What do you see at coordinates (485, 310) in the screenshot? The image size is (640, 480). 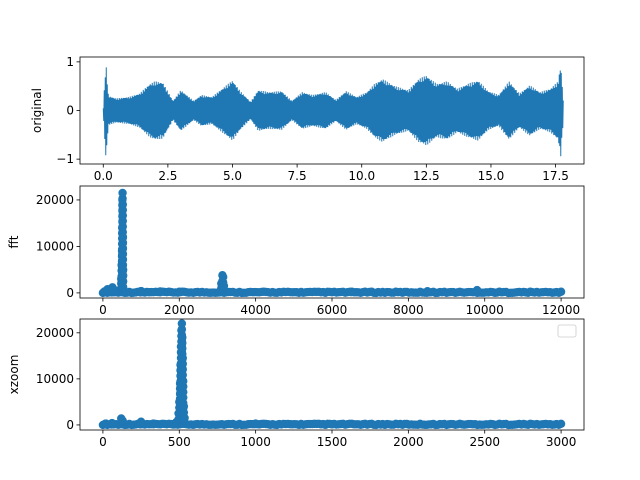 I see `x-tick-label: 10000` at bounding box center [485, 310].